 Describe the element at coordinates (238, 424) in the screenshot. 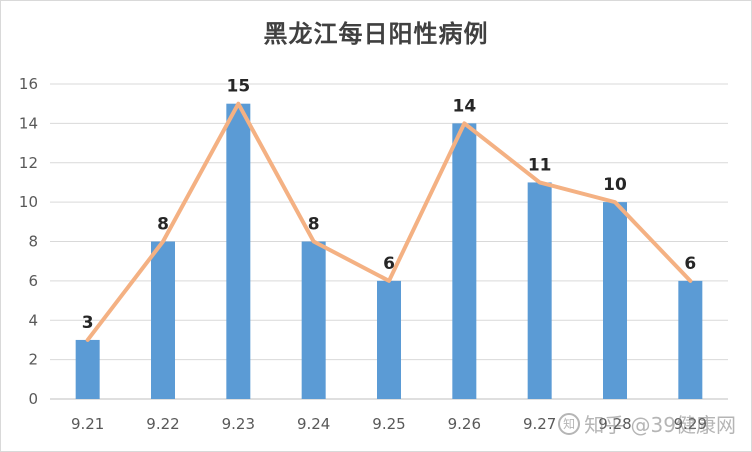

I see `x-tick-label: 9.23` at that location.